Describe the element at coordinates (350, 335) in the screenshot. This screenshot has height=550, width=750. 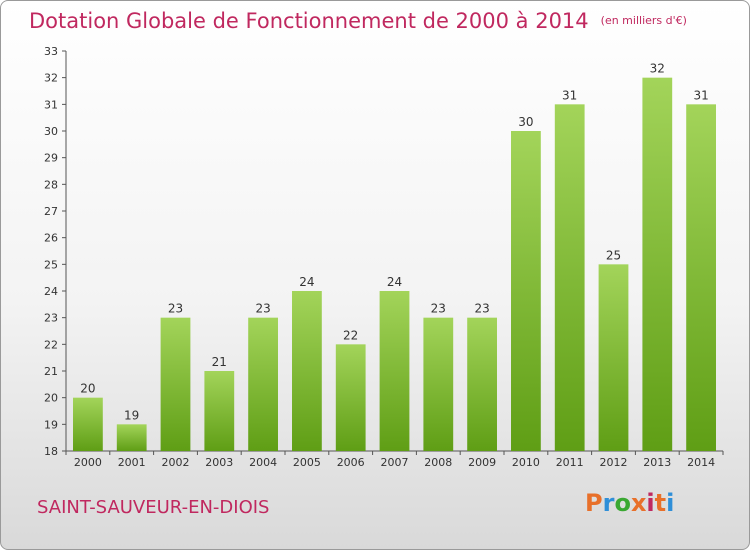
I see `bar-value-label: 22` at that location.